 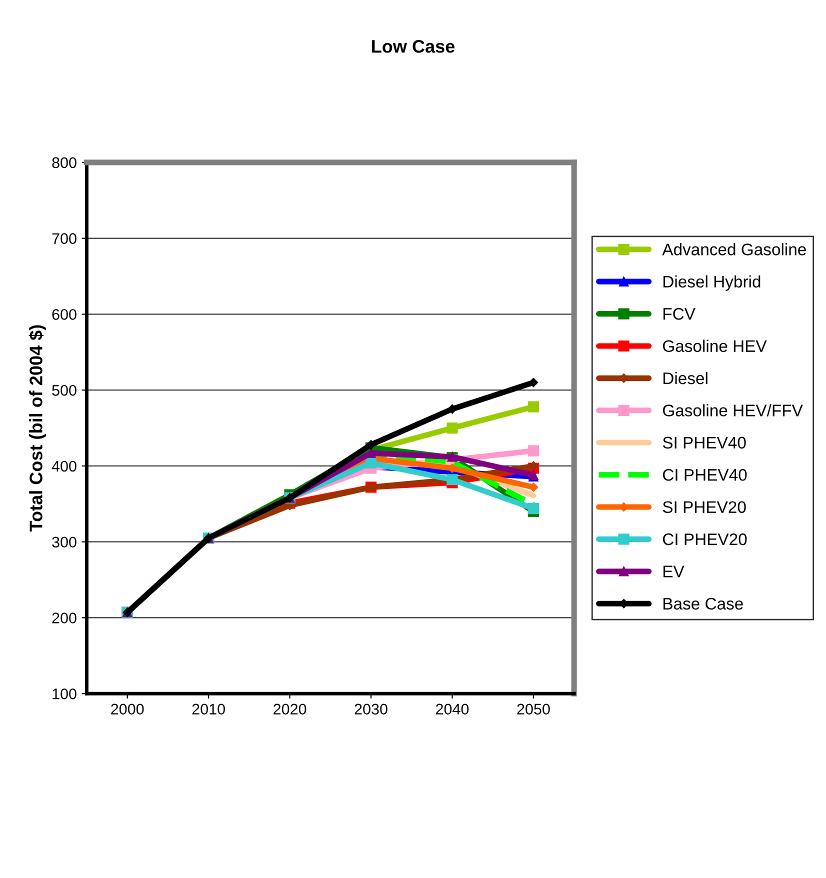 What do you see at coordinates (290, 709) in the screenshot?
I see `x-tick-label: 2020` at bounding box center [290, 709].